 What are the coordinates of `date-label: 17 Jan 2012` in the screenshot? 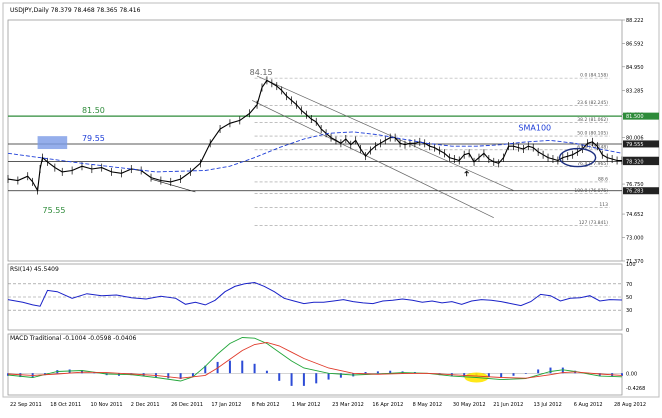 It's located at (226, 405).